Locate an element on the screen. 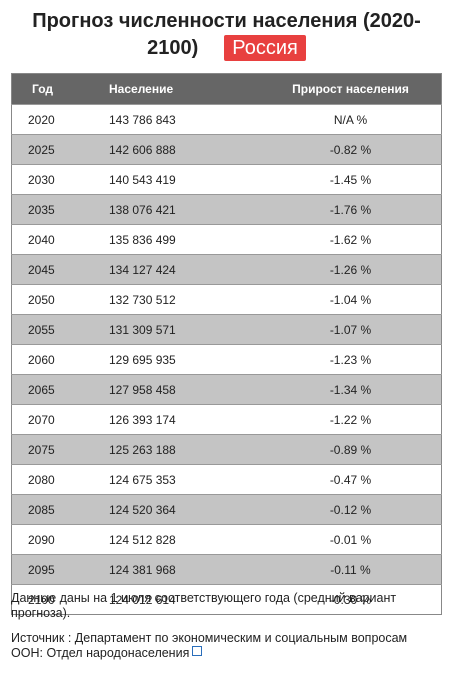 The width and height of the screenshot is (453, 673). table-cell: 140 543 419 is located at coordinates (182, 179).